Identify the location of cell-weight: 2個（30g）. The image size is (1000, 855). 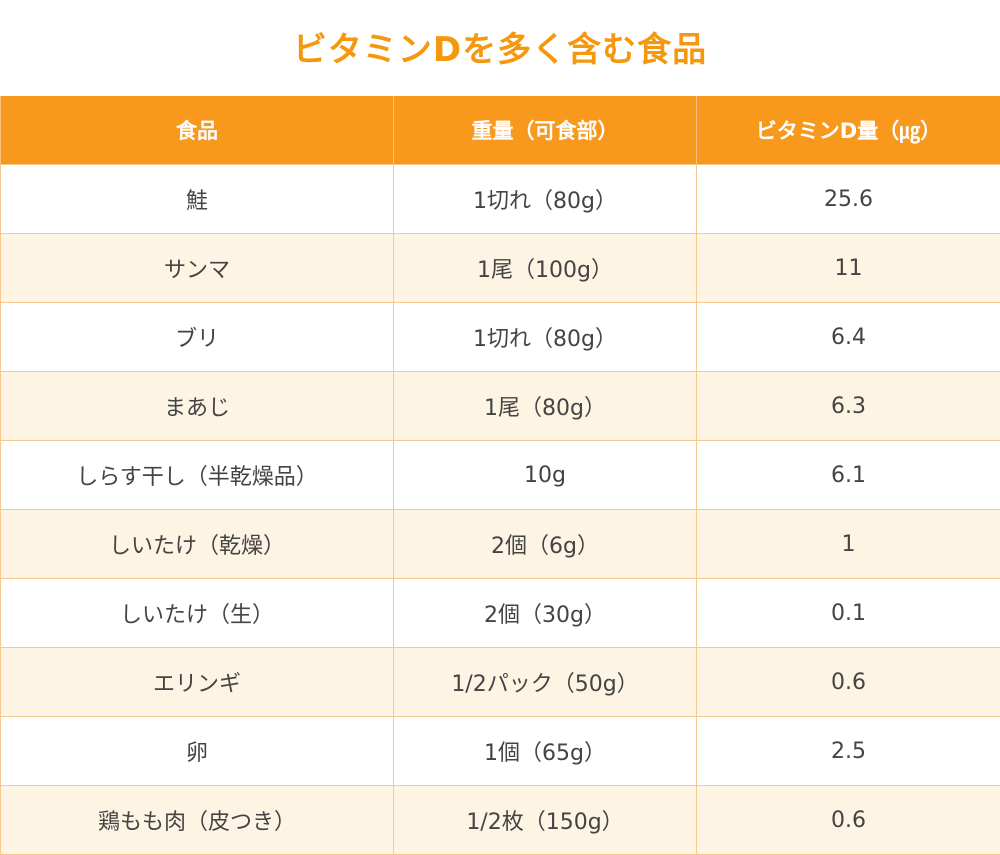
(545, 613).